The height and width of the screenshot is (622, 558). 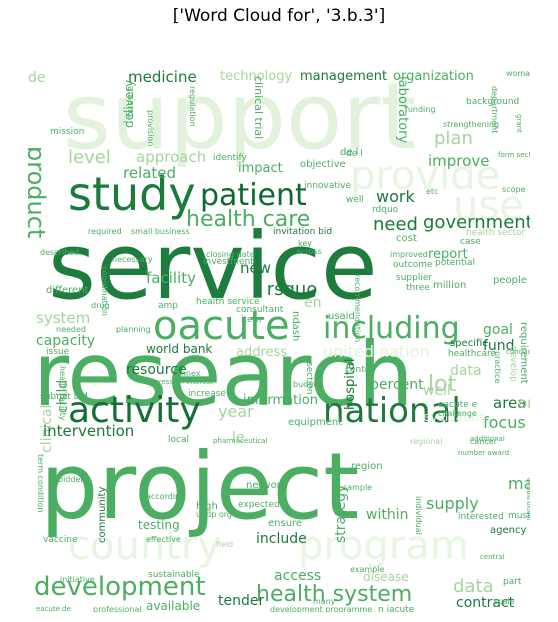 I want to click on cloud-word: ensure, so click(x=285, y=523).